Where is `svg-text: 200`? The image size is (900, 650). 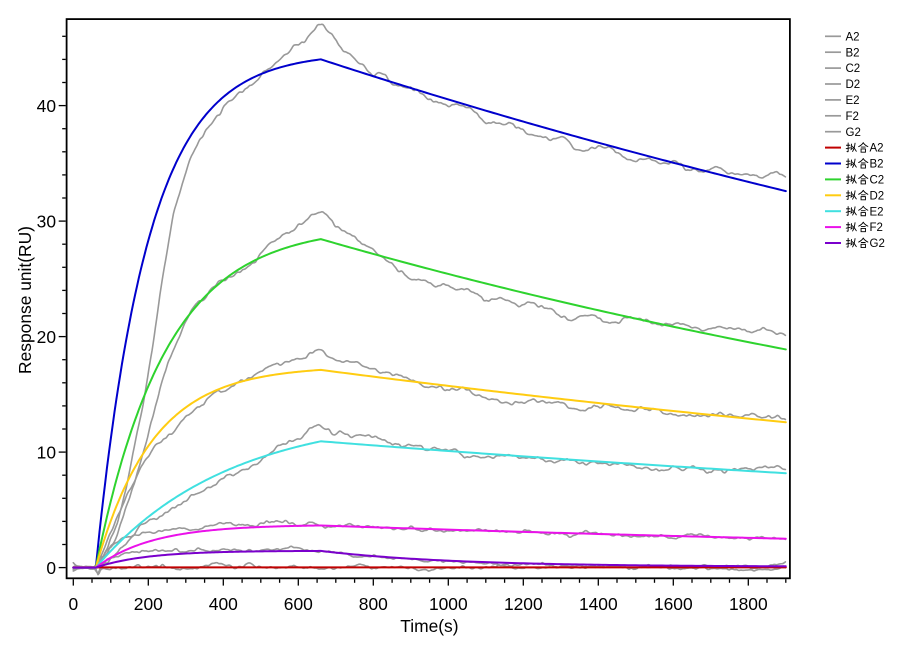
svg-text: 200 is located at coordinates (148, 604).